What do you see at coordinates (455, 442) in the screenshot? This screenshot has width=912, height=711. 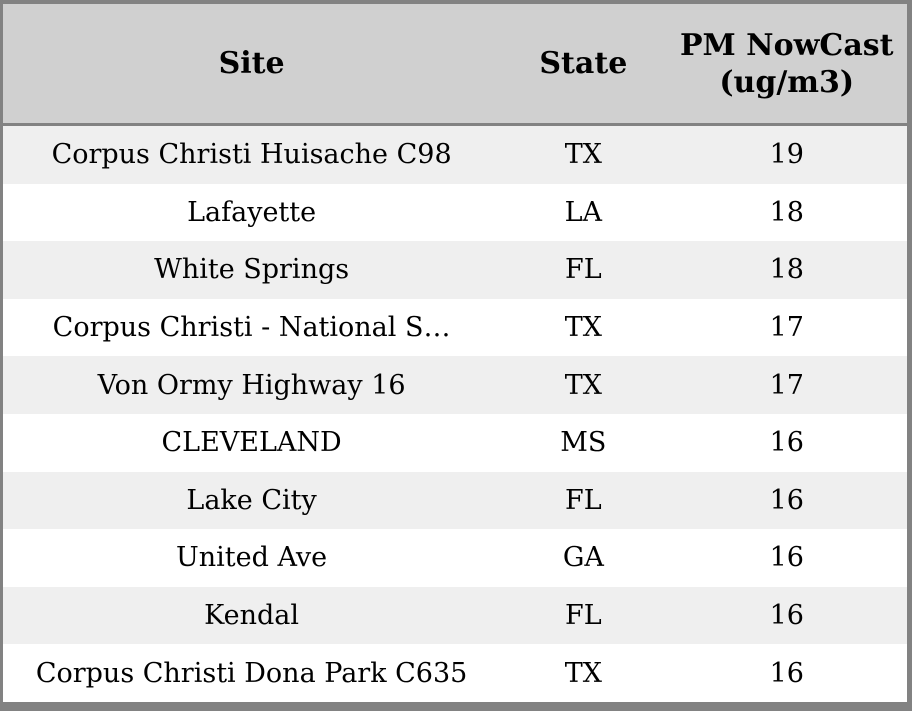 I see `table-row: CLEVELAND MS 16` at bounding box center [455, 442].